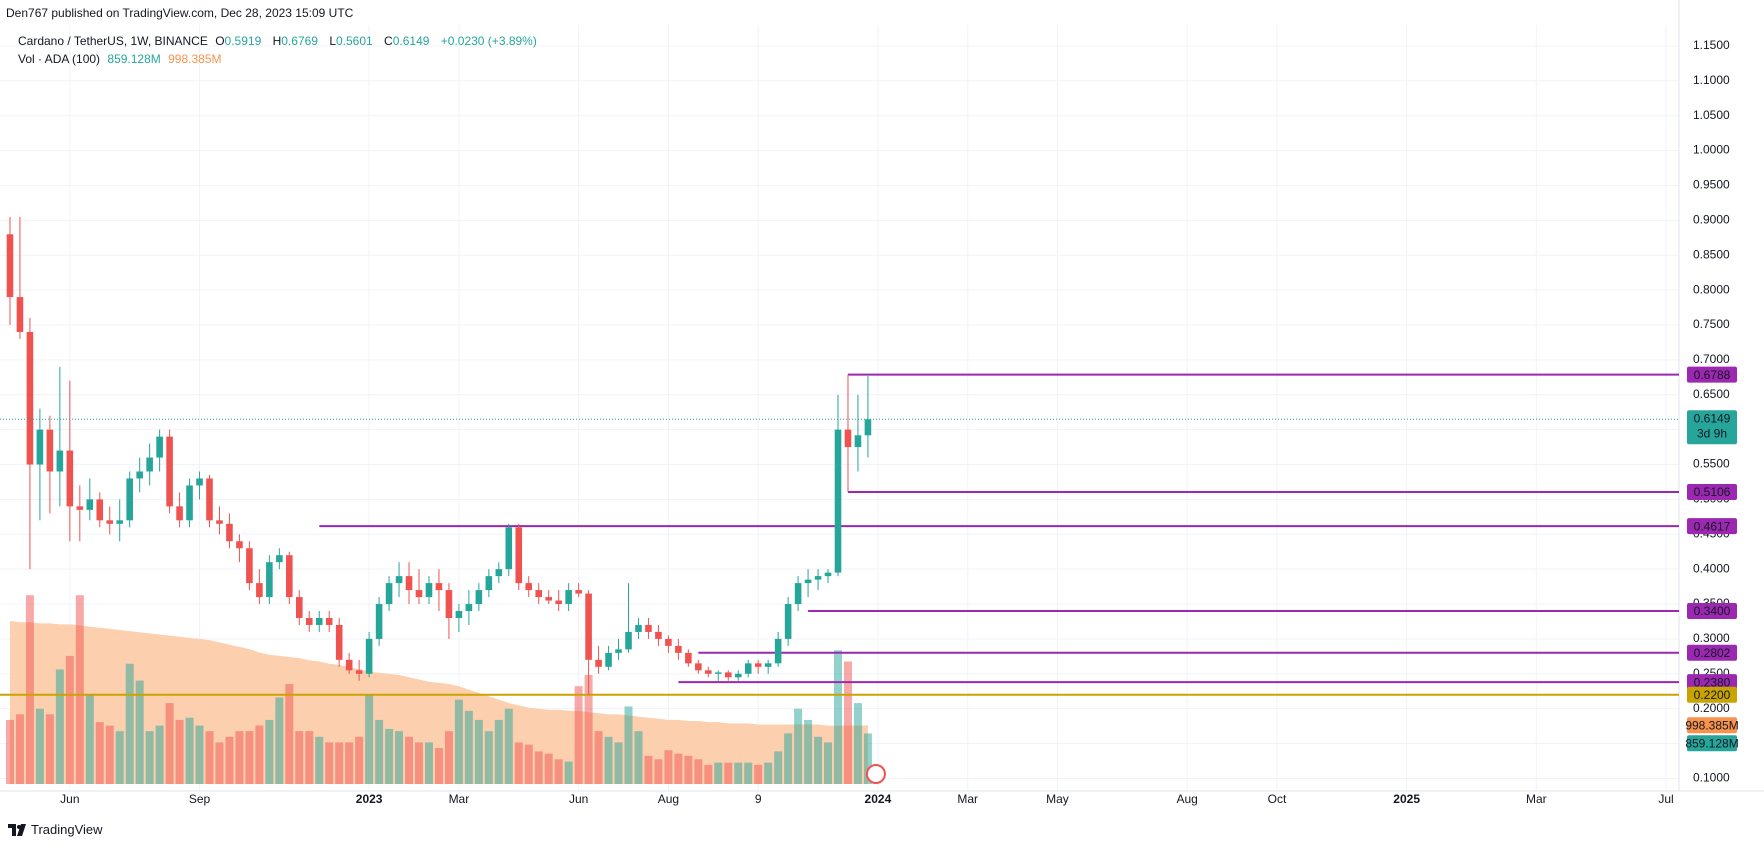  I want to click on y-tick-label: 1.1500, so click(1711, 45).